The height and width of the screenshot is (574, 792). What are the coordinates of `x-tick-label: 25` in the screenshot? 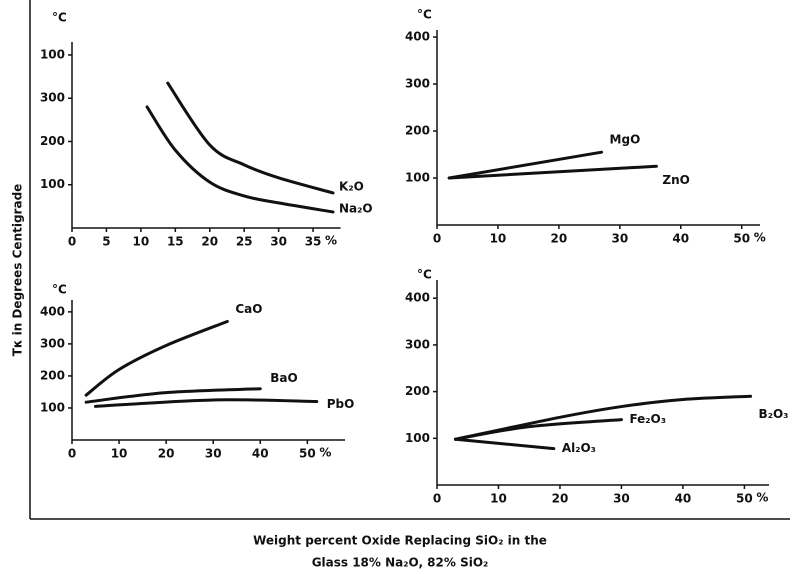 It's located at (244, 242).